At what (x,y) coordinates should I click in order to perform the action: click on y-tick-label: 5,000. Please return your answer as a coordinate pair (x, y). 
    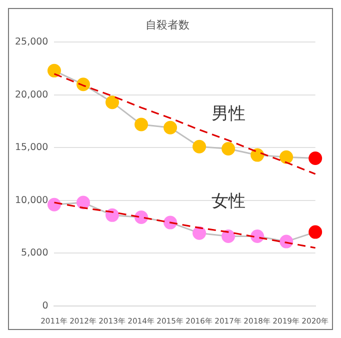
    Looking at the image, I should click on (34, 253).